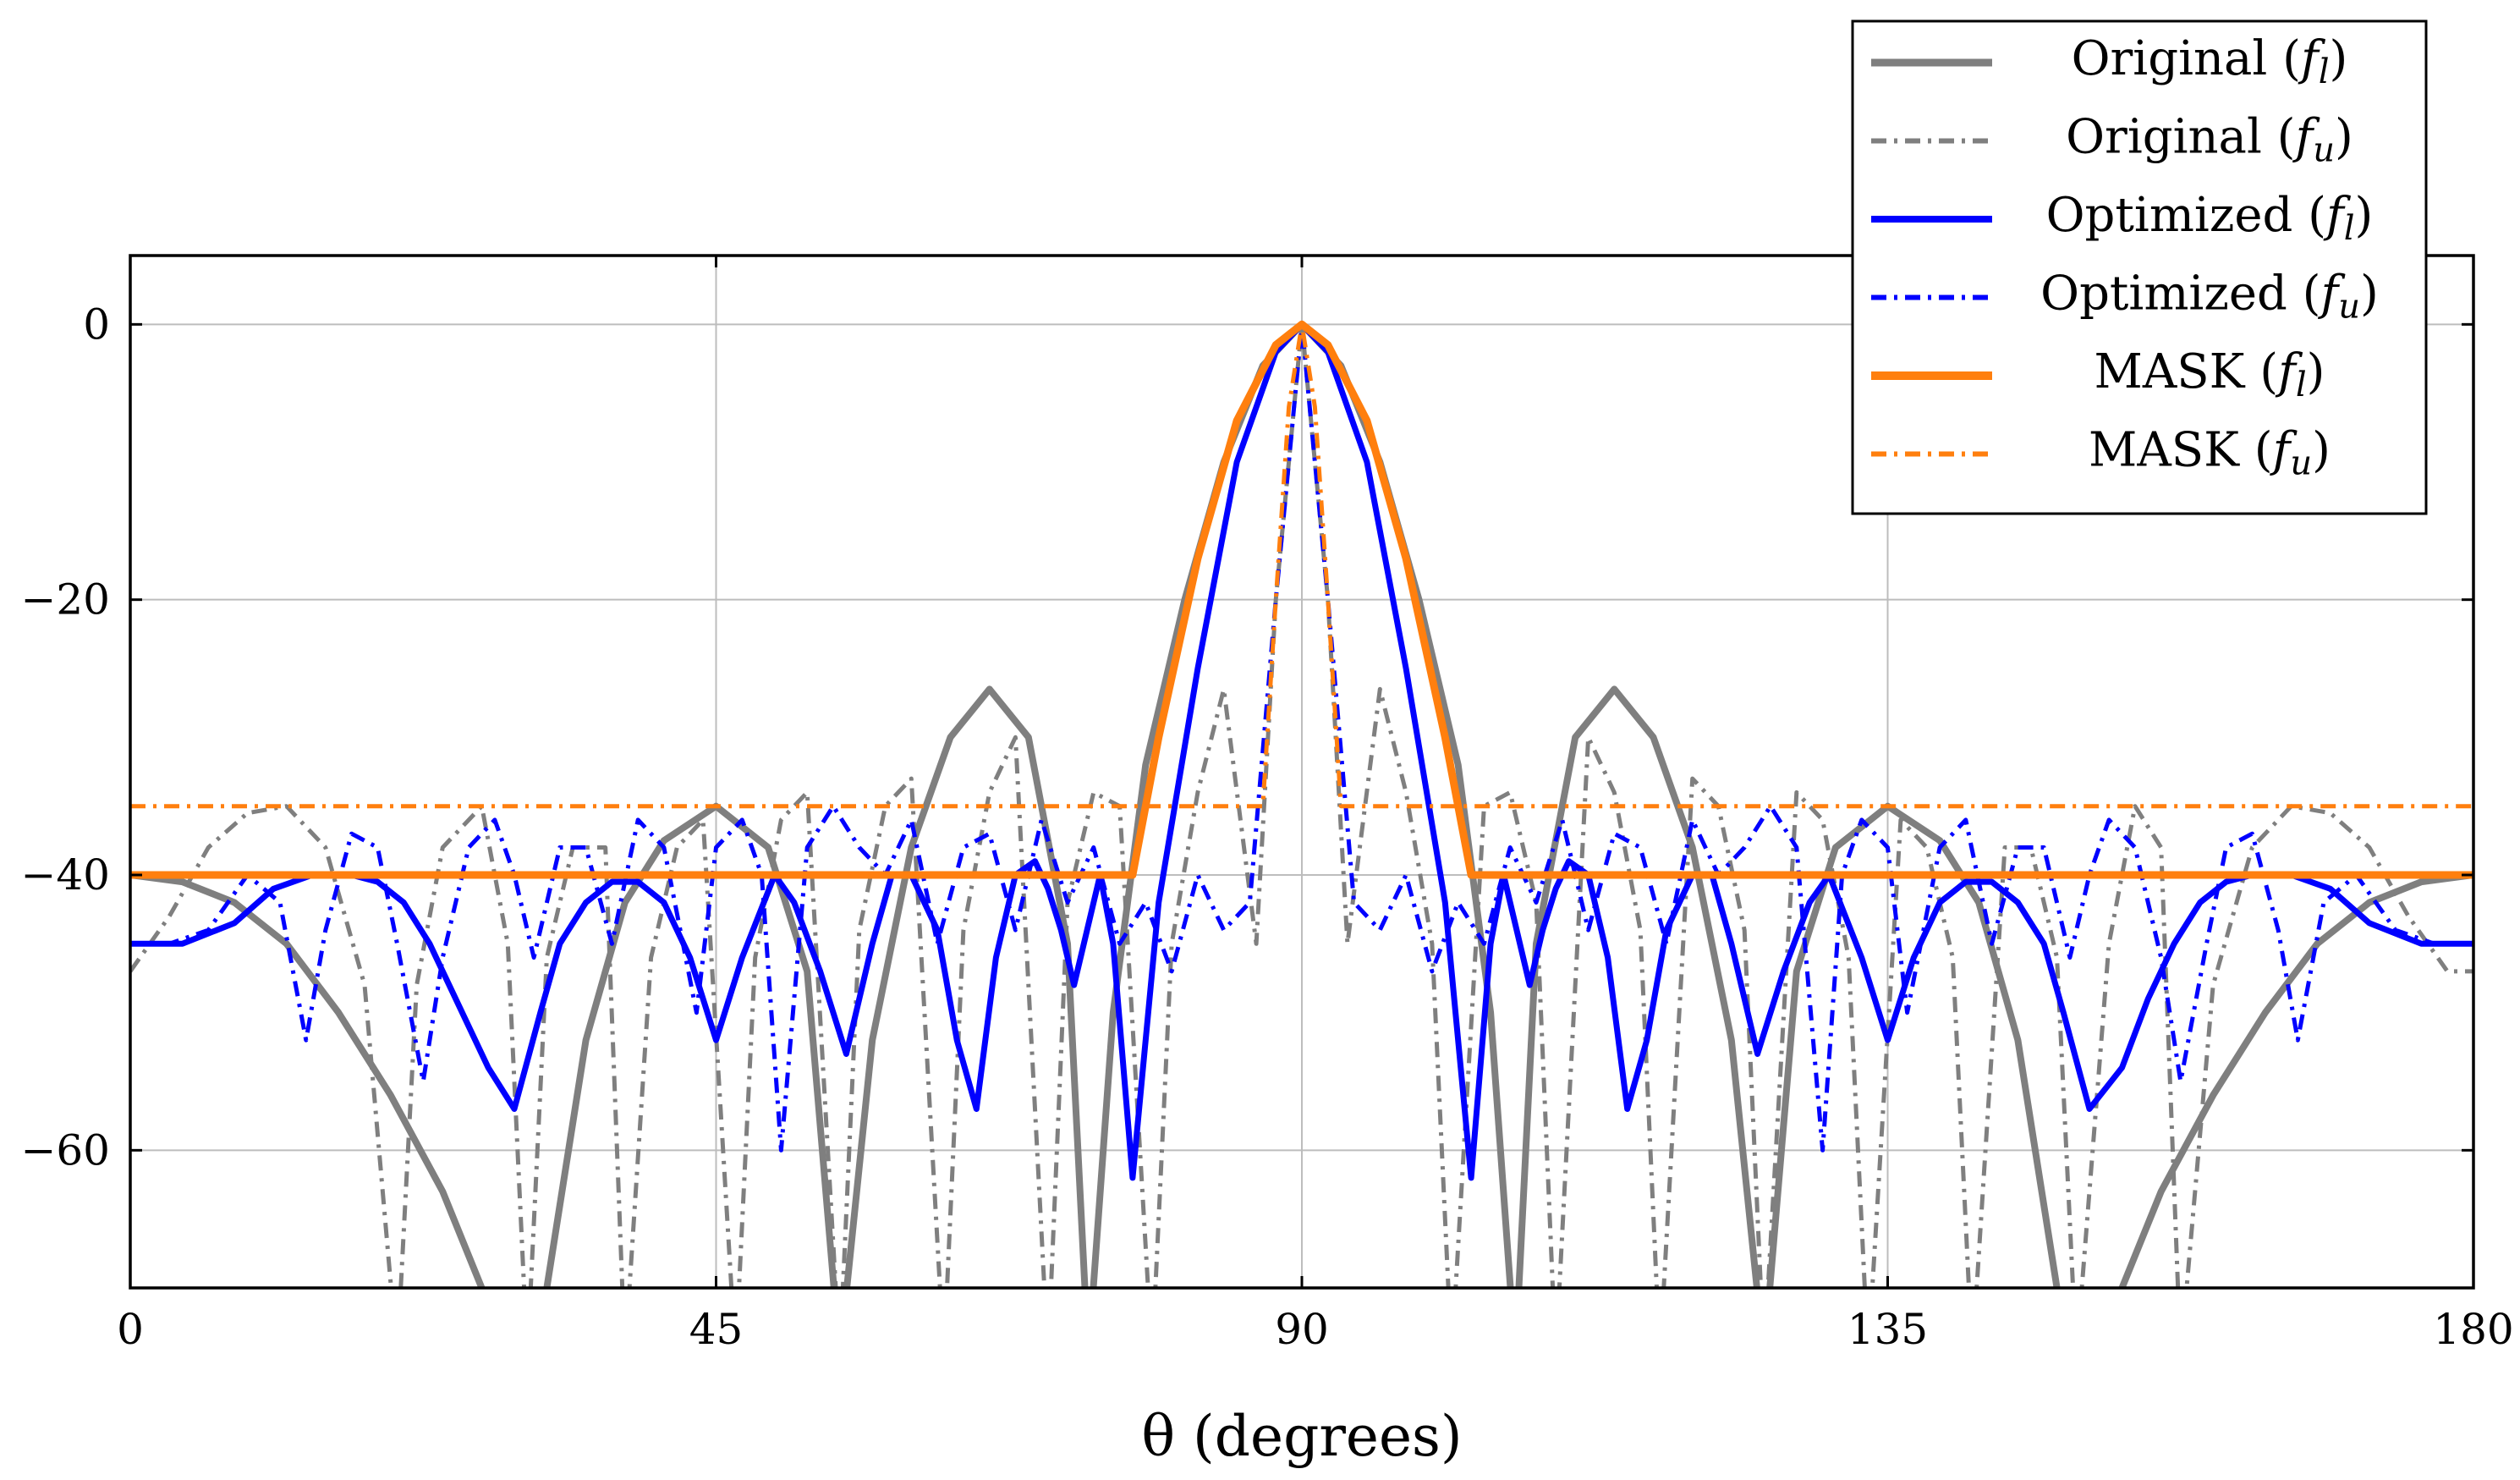 The image size is (2520, 1480). I want to click on x-tick-label: 180, so click(2473, 1329).